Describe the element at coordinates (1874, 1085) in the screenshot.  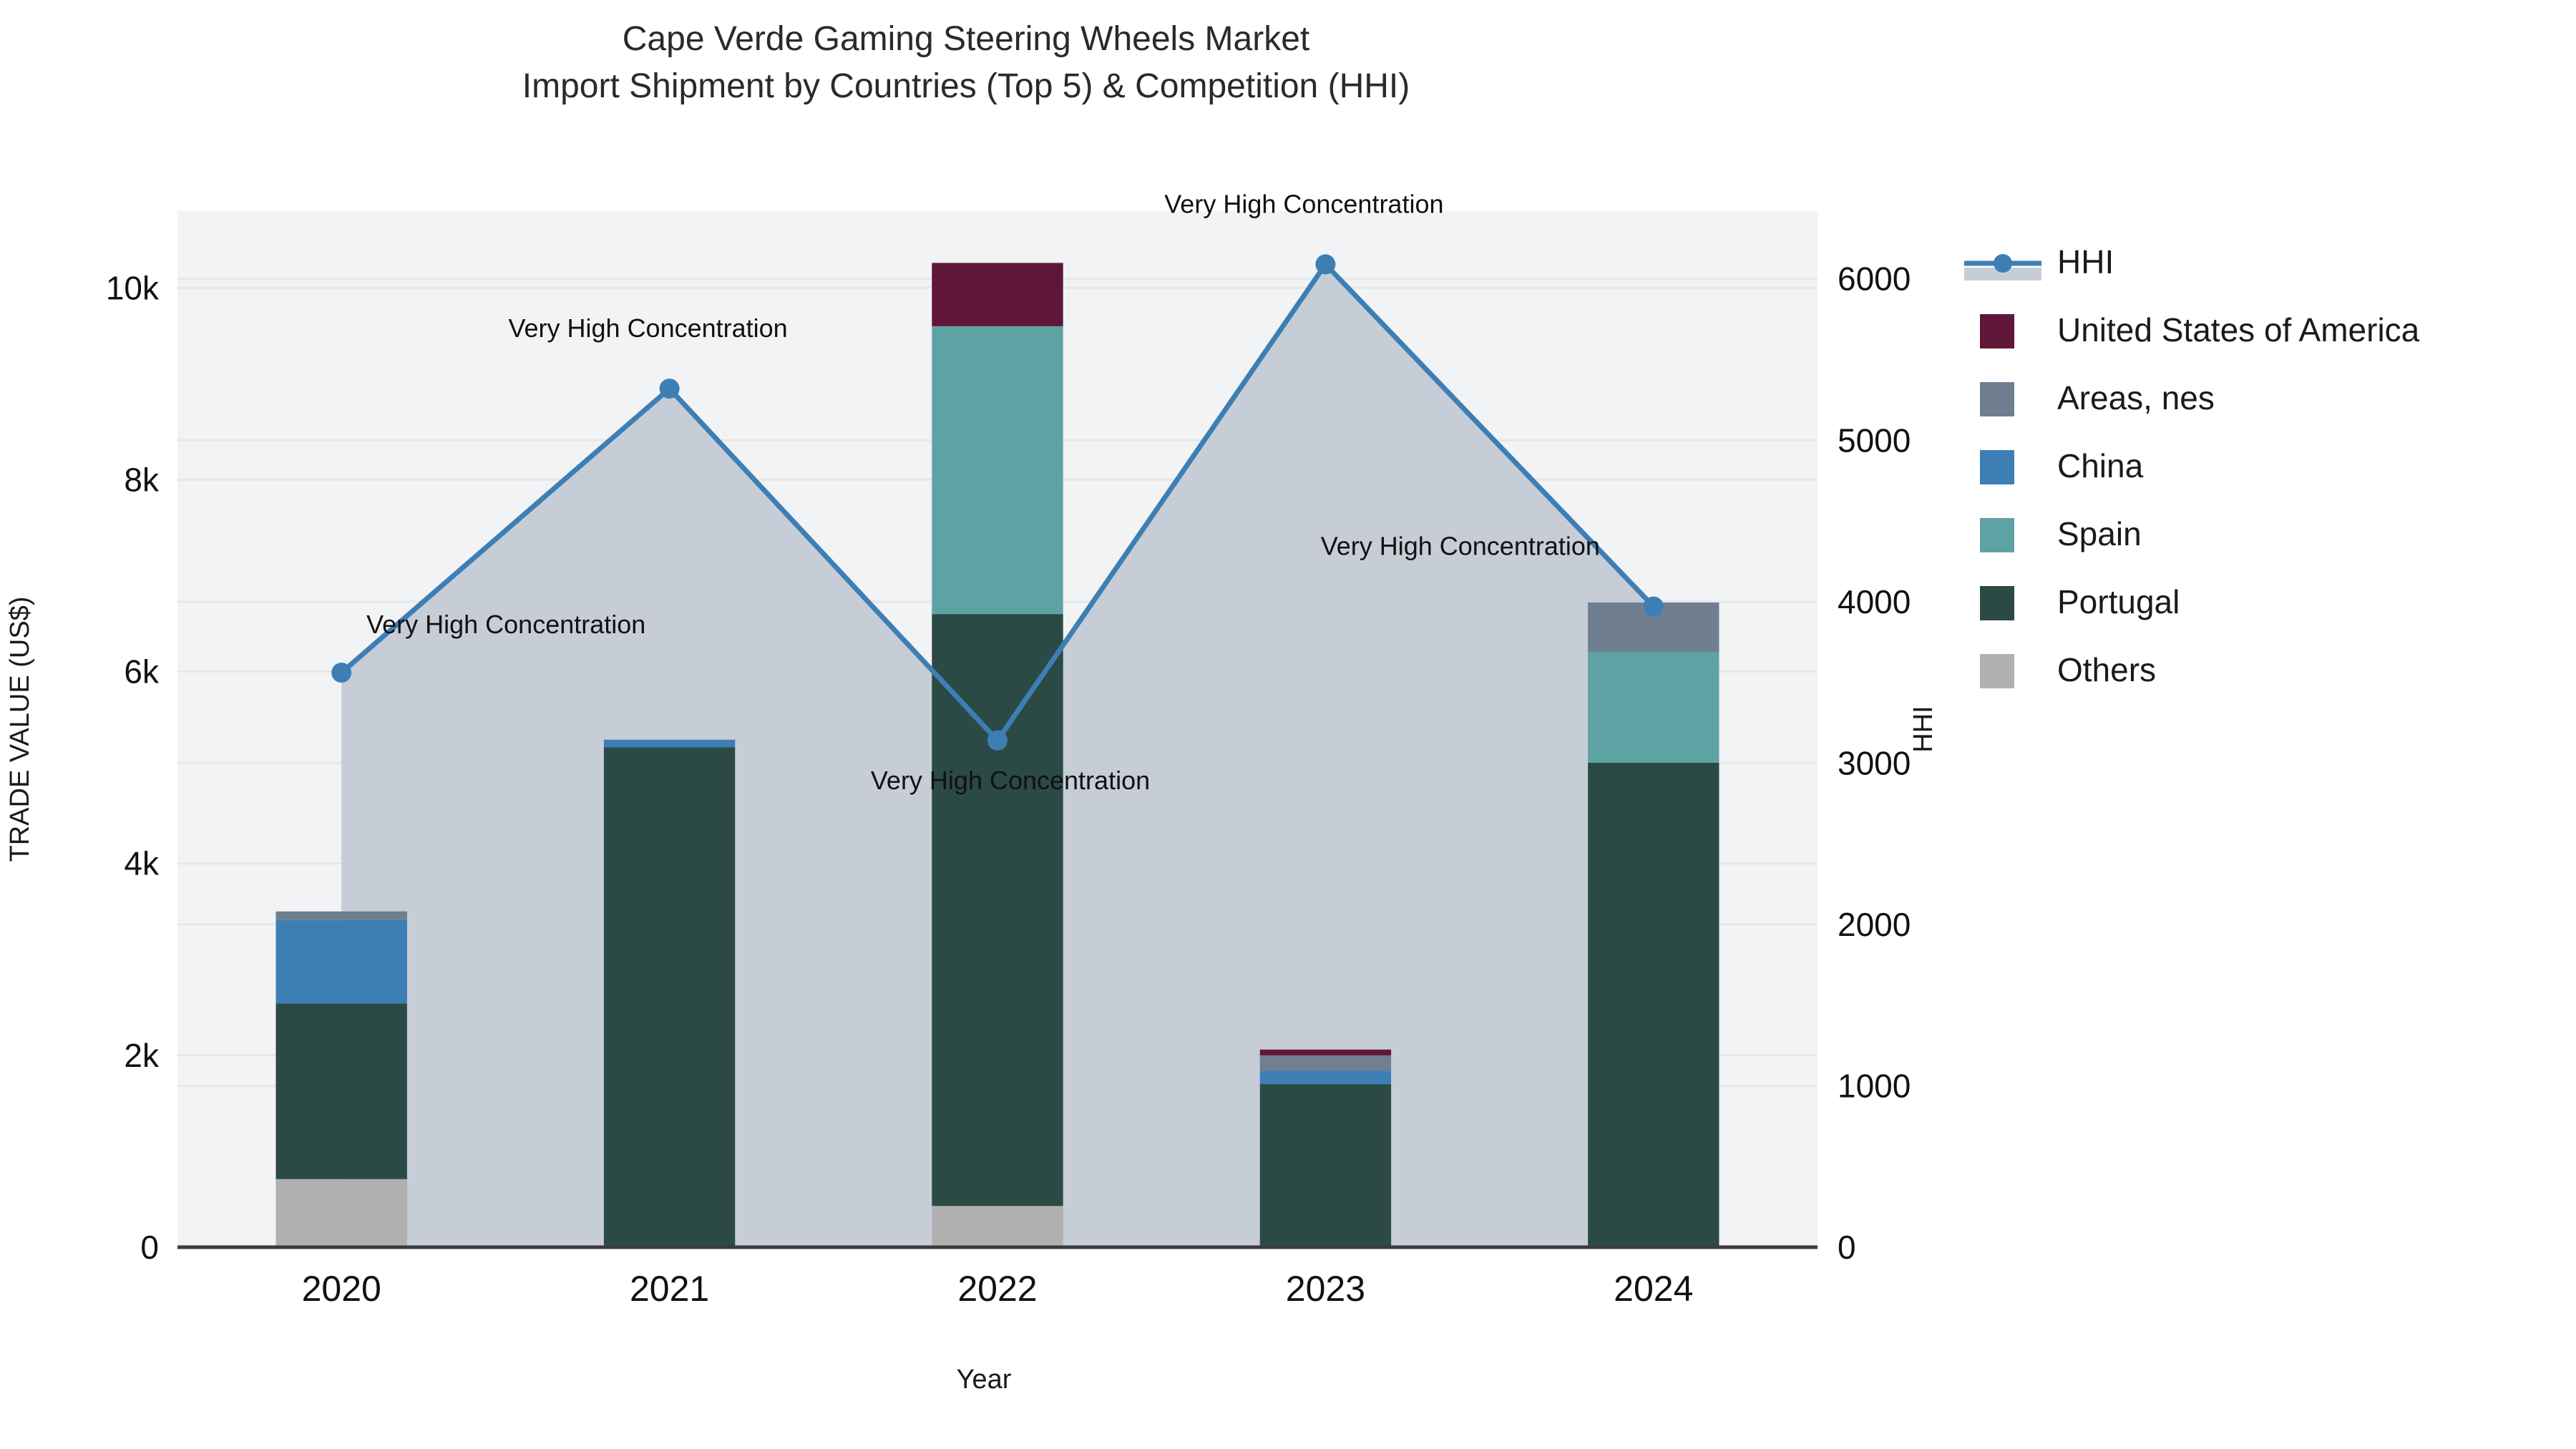
I see `y2-tick-label: 1000` at that location.